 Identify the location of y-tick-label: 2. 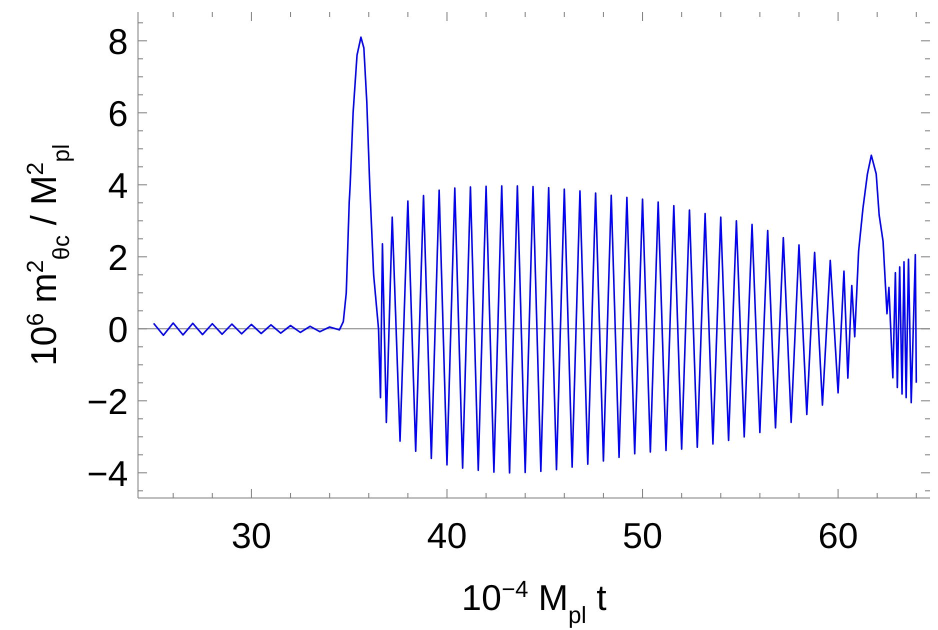
(118, 257).